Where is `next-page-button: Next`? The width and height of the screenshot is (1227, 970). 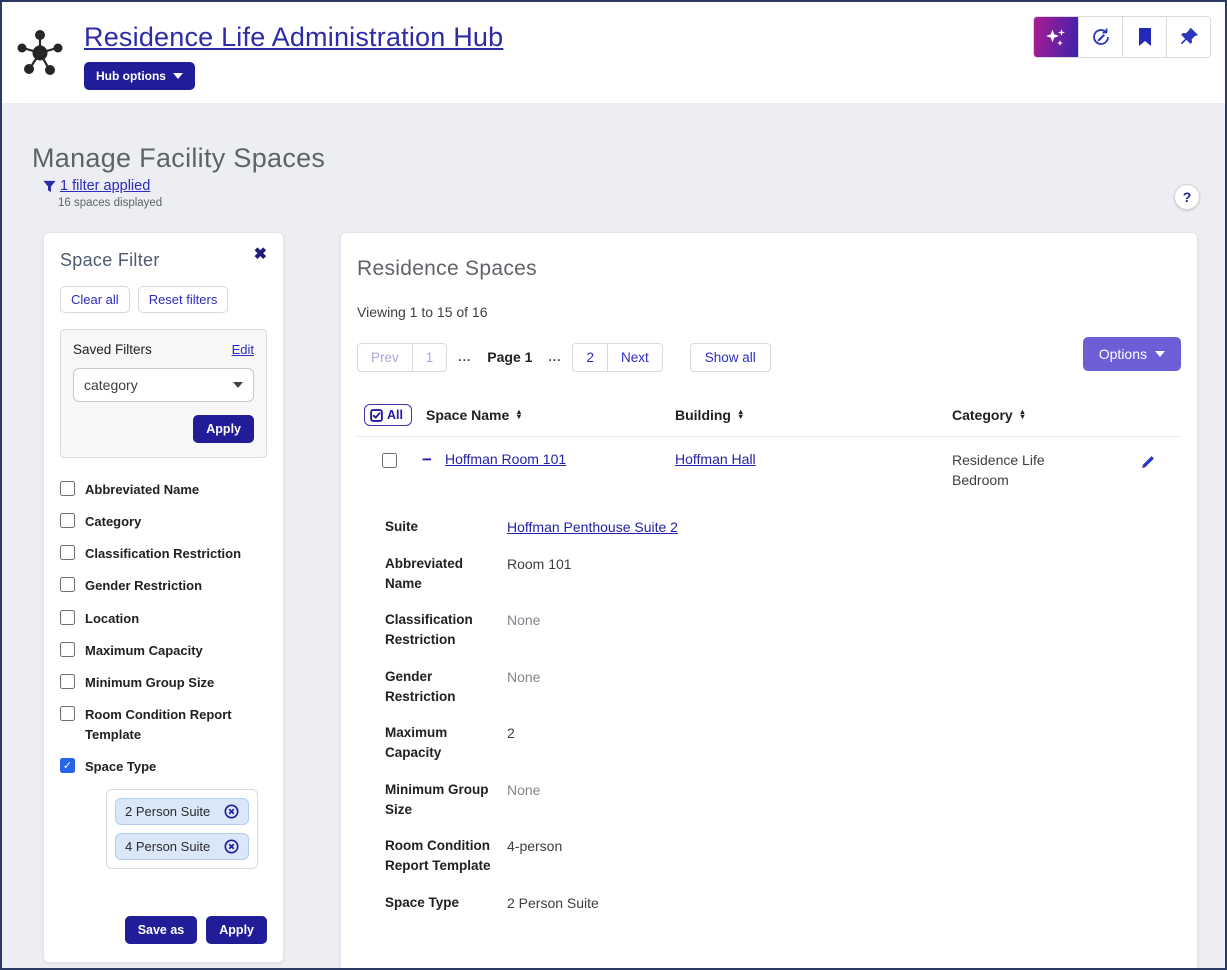 next-page-button: Next is located at coordinates (634, 357).